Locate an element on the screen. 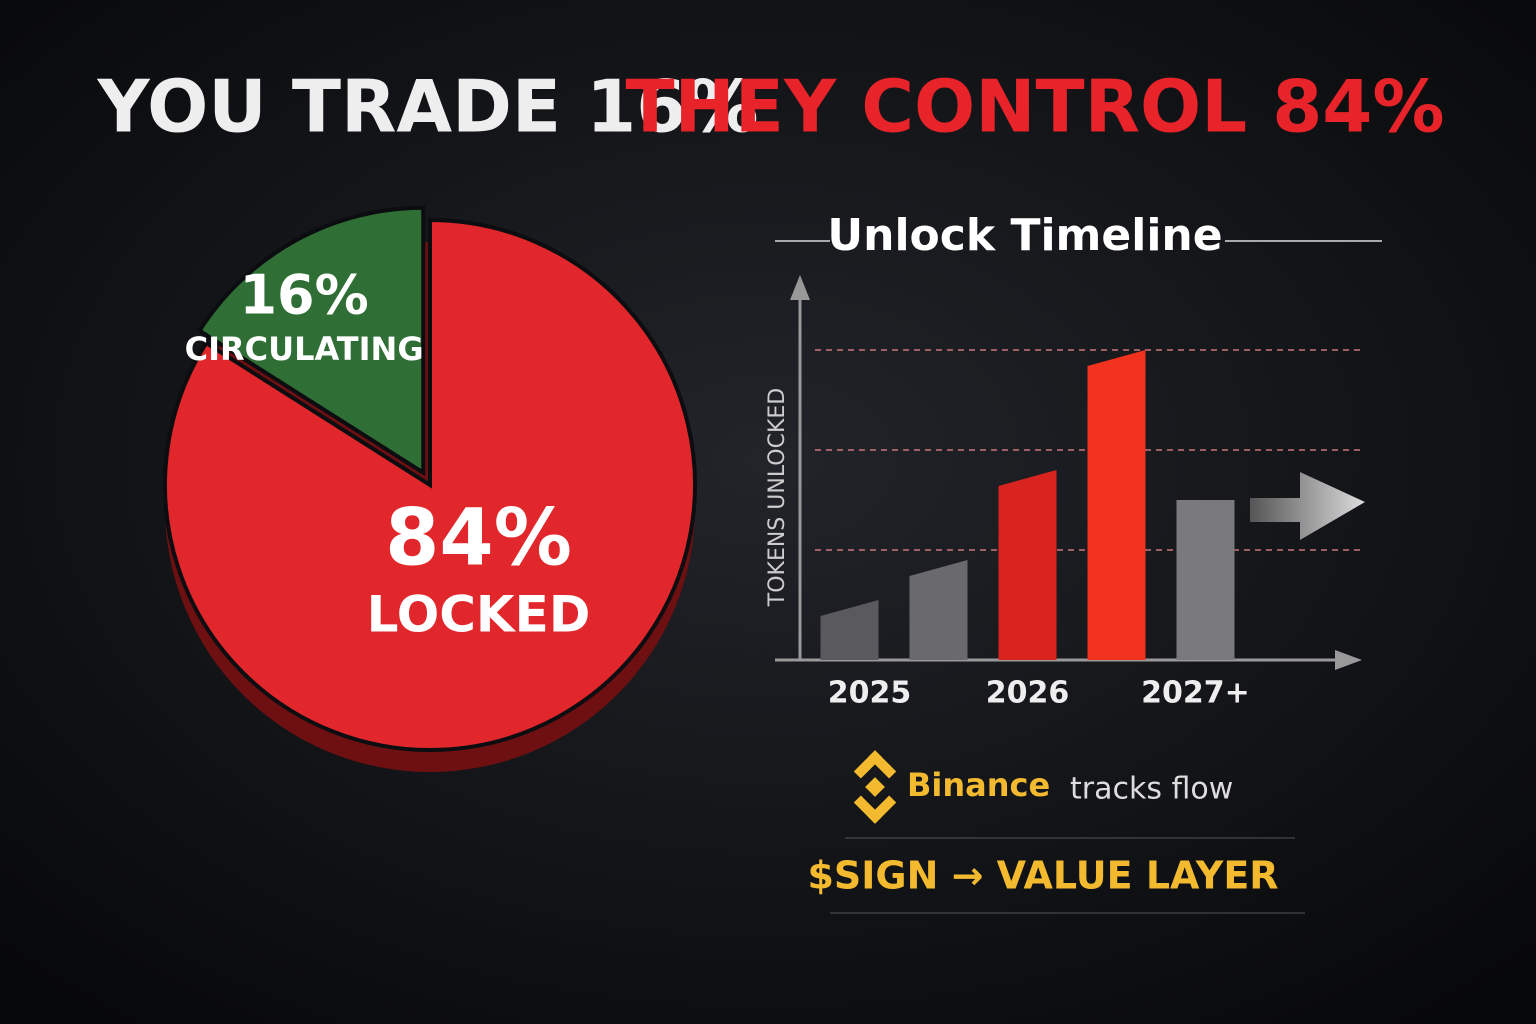 Image resolution: width=1536 pixels, height=1024 pixels. x-tick-label: 2025 is located at coordinates (870, 693).